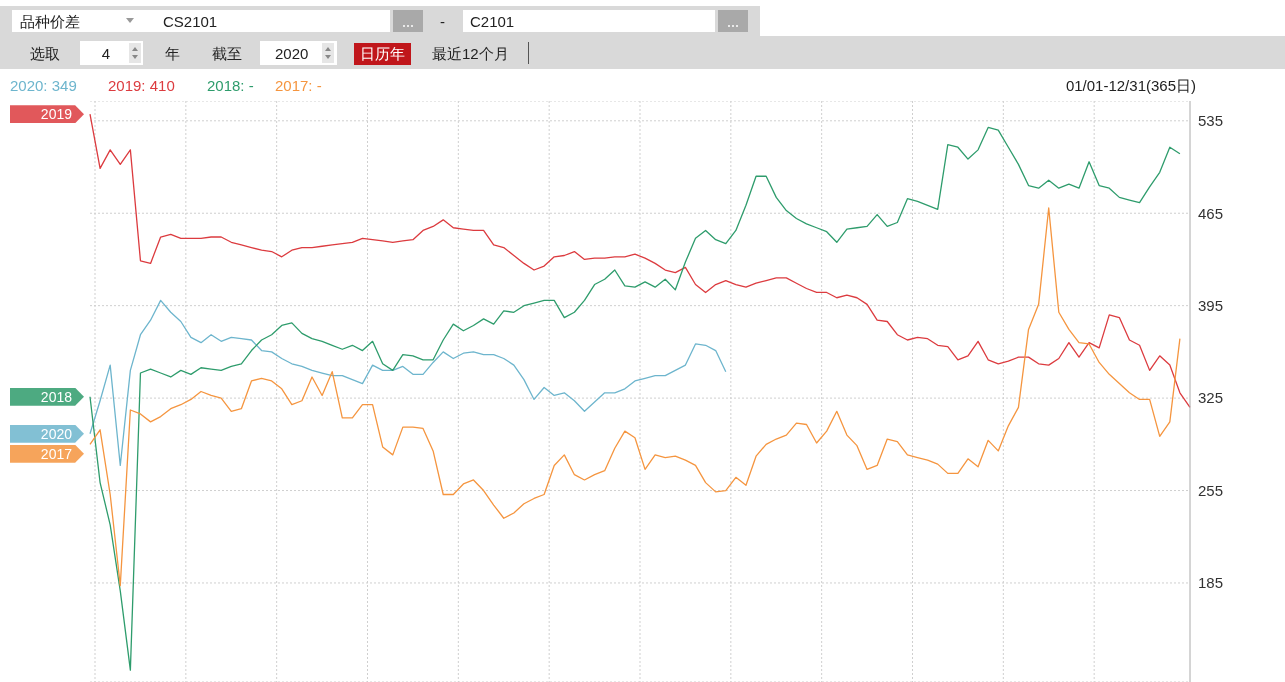 The width and height of the screenshot is (1285, 682). What do you see at coordinates (492, 22) in the screenshot?
I see `text: C2101` at bounding box center [492, 22].